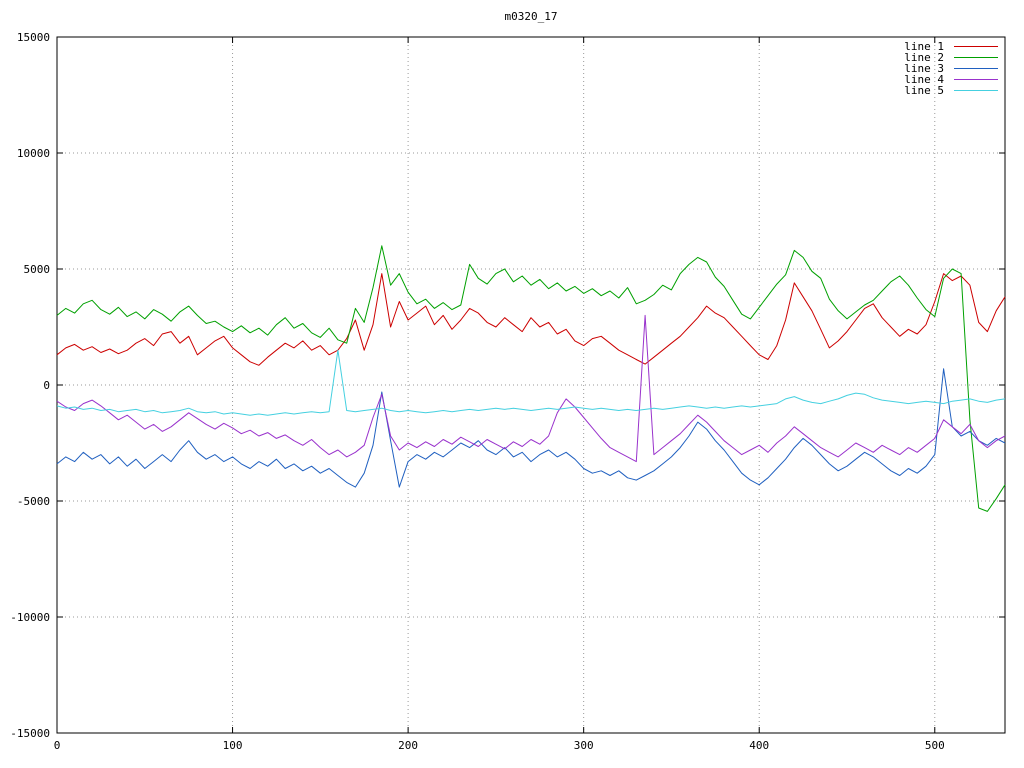 The height and width of the screenshot is (768, 1024). Describe the element at coordinates (531, 16) in the screenshot. I see `chart-title: m0320_17` at that location.